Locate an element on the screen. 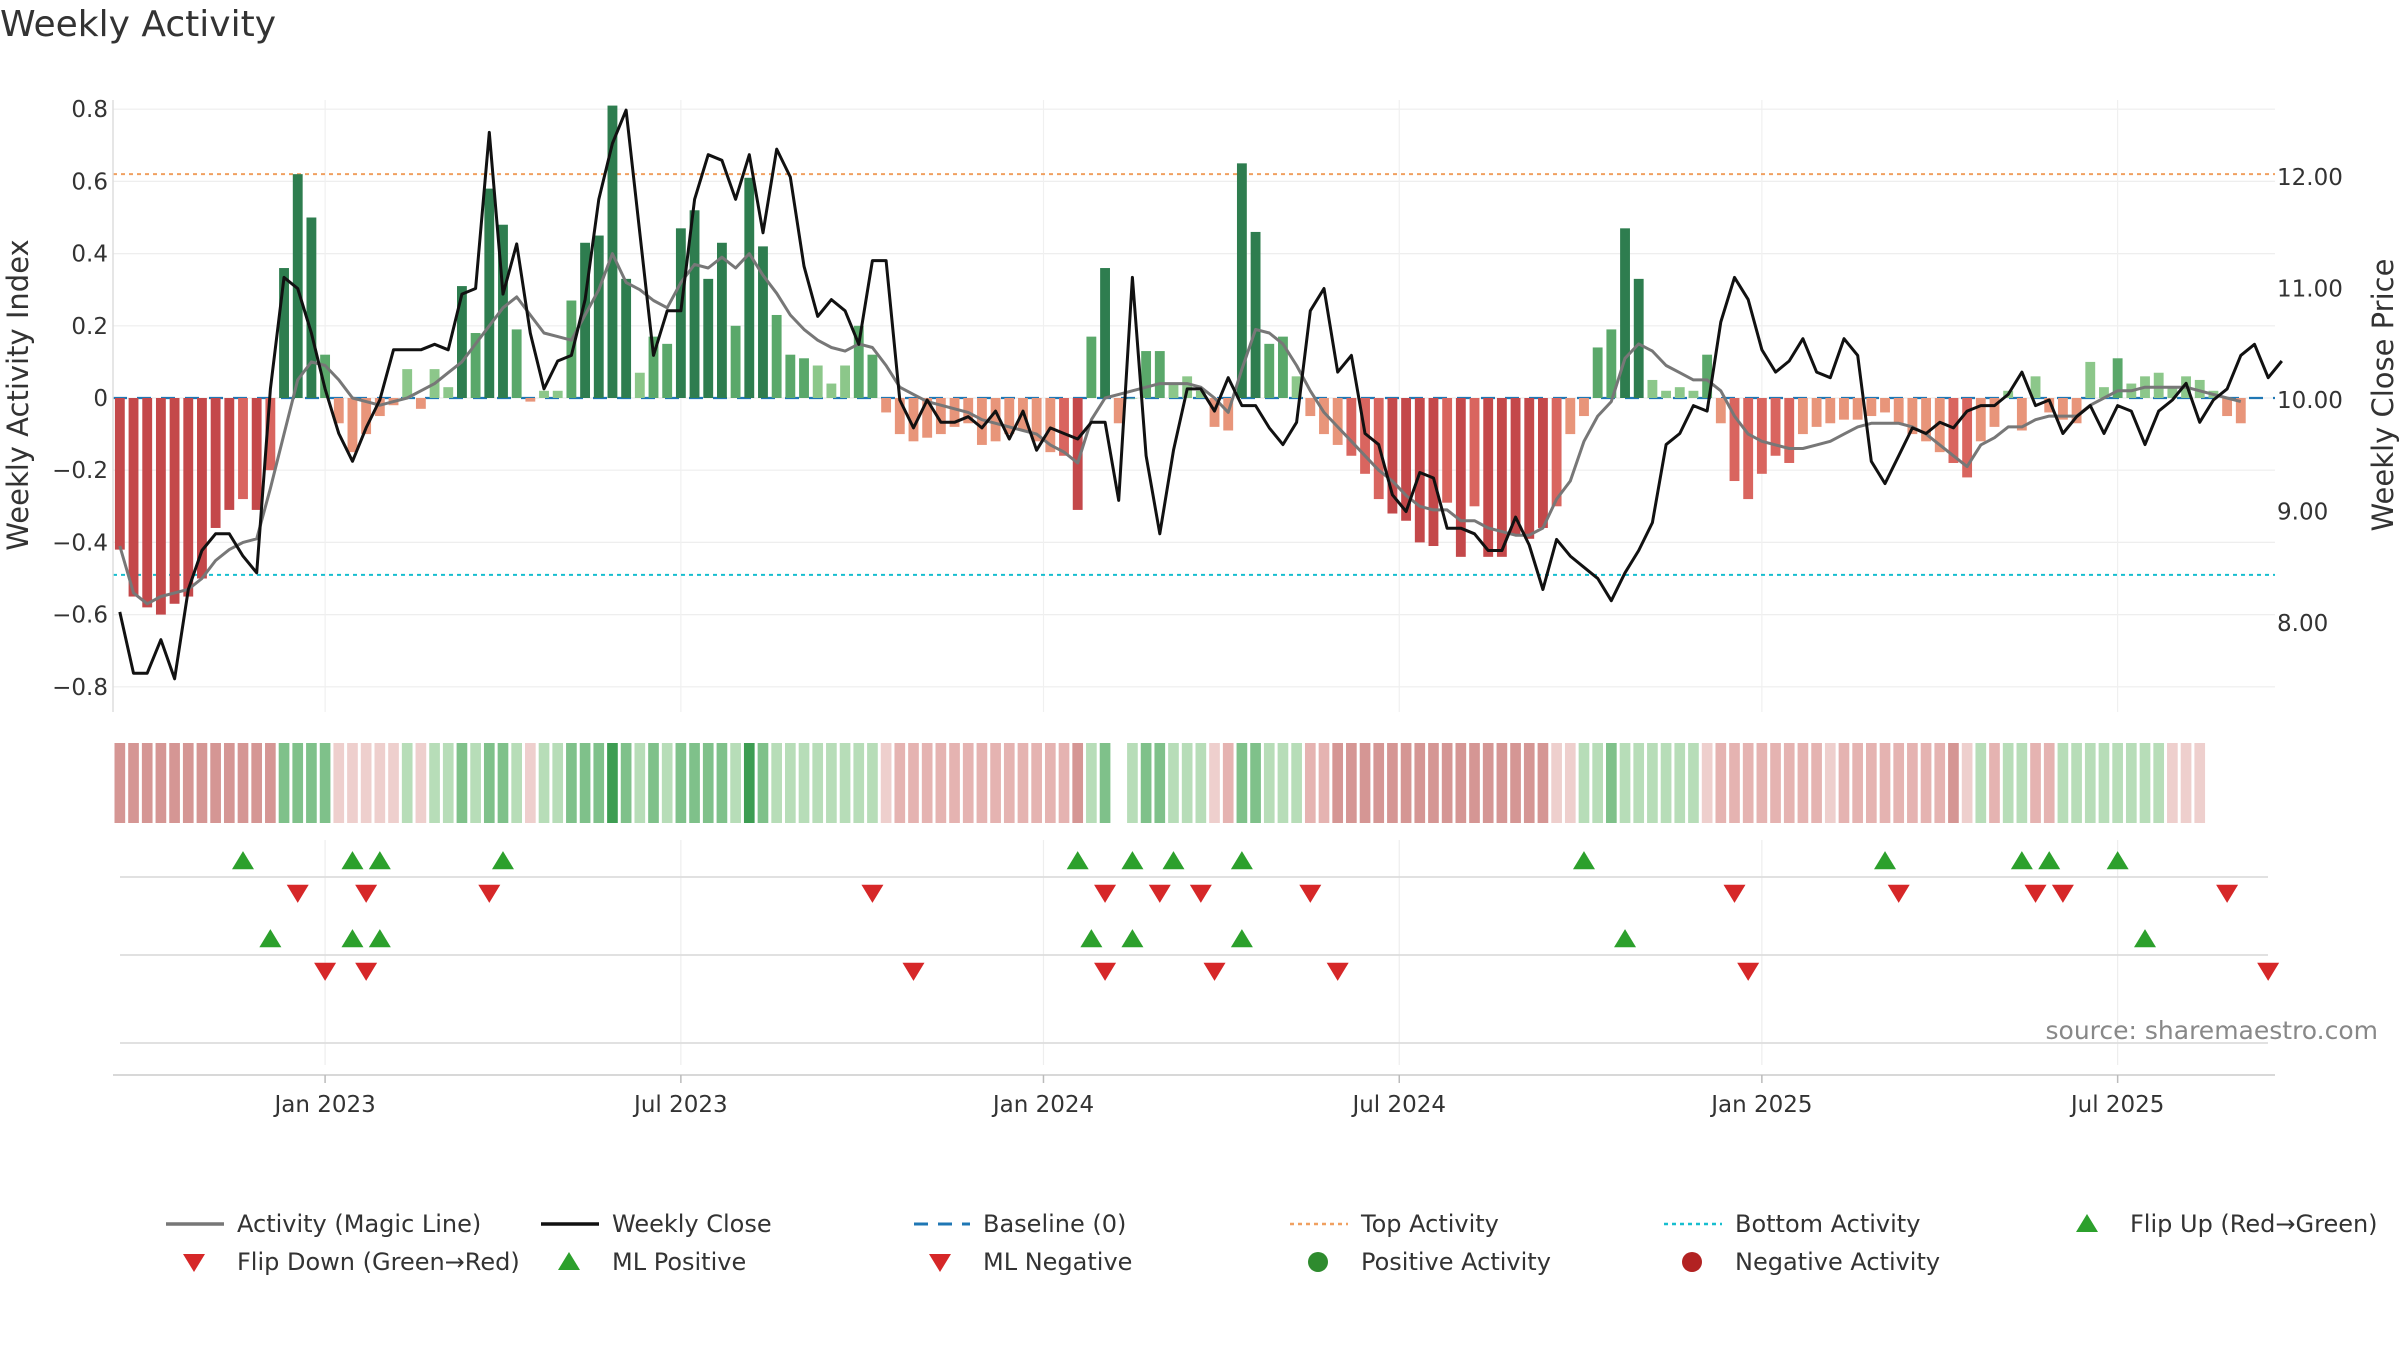  y2-axis-label: Weekly Close Price is located at coordinates (2383, 395).